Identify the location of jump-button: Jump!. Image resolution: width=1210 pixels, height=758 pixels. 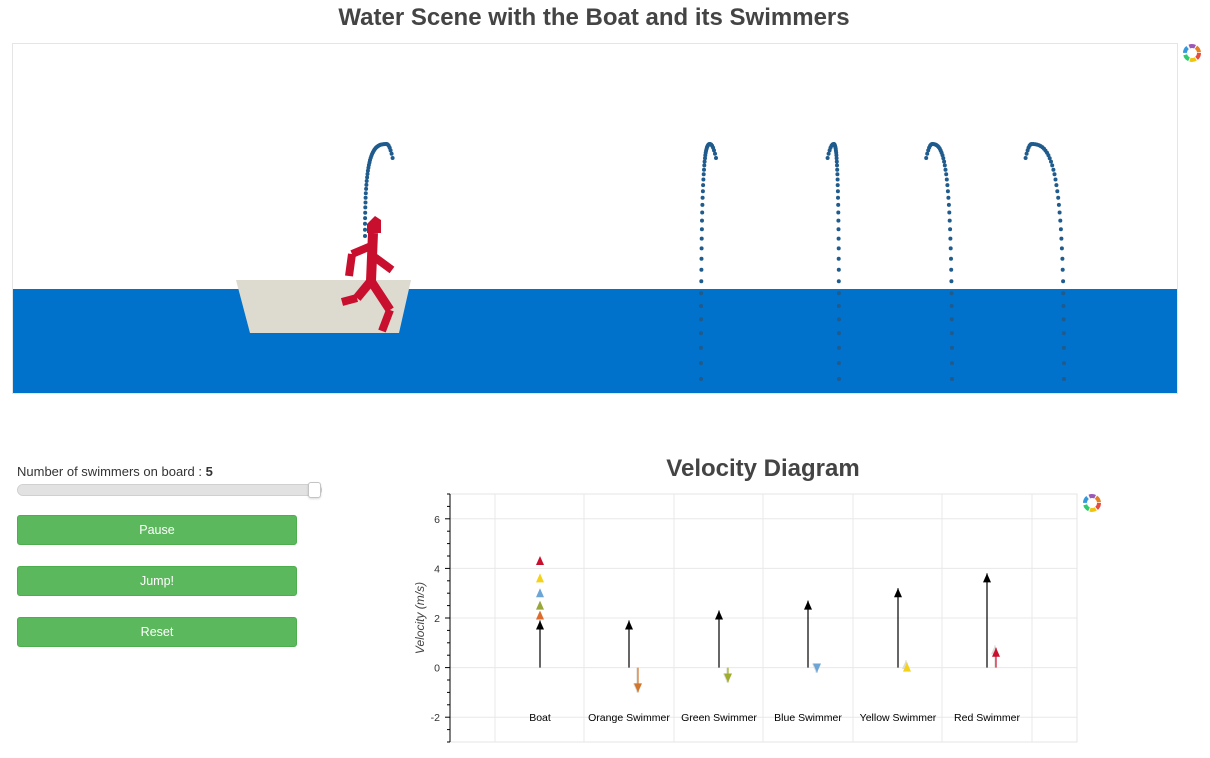
(157, 581).